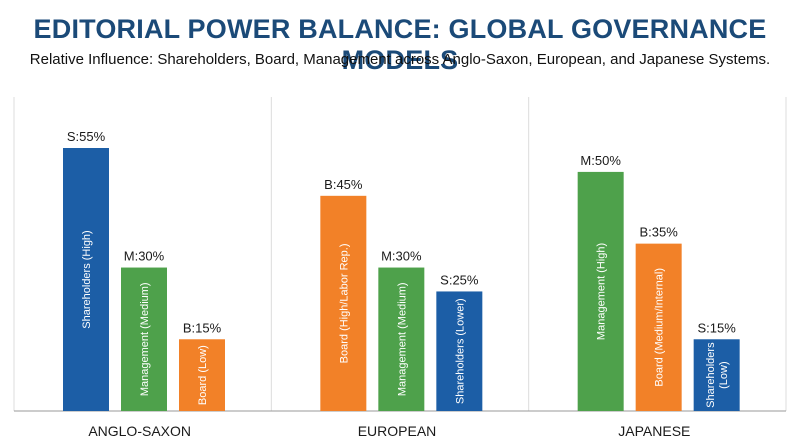  Describe the element at coordinates (654, 431) in the screenshot. I see `x-tick-label: JAPANESE` at that location.